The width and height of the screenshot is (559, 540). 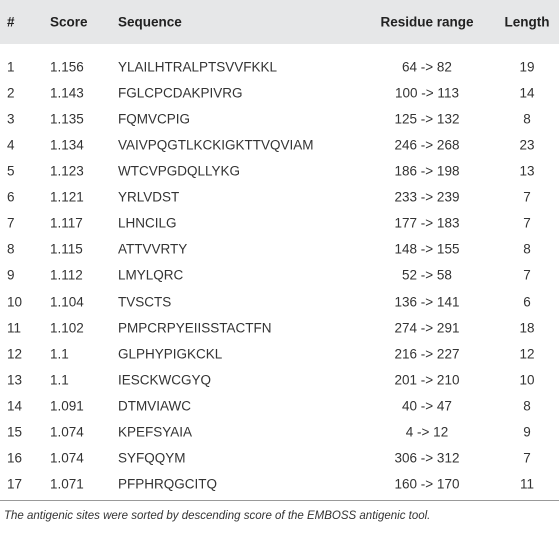 What do you see at coordinates (170, 354) in the screenshot?
I see `sequence: GLPHYPIGKCKL` at bounding box center [170, 354].